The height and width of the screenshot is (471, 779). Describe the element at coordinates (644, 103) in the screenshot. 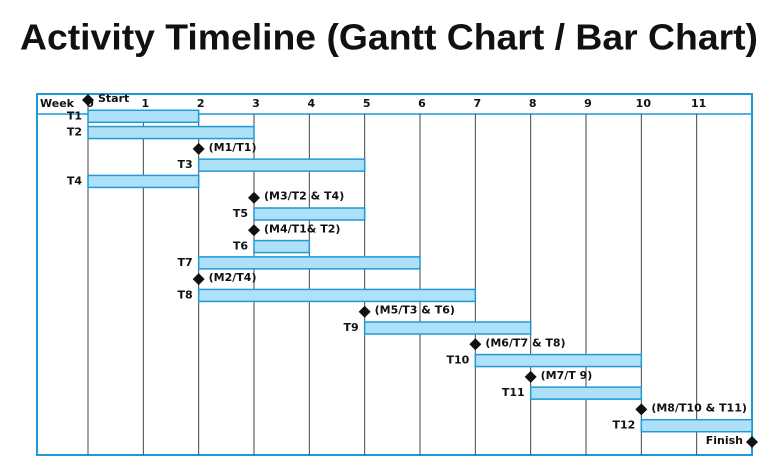

I see `x-tick-label: 10` at that location.